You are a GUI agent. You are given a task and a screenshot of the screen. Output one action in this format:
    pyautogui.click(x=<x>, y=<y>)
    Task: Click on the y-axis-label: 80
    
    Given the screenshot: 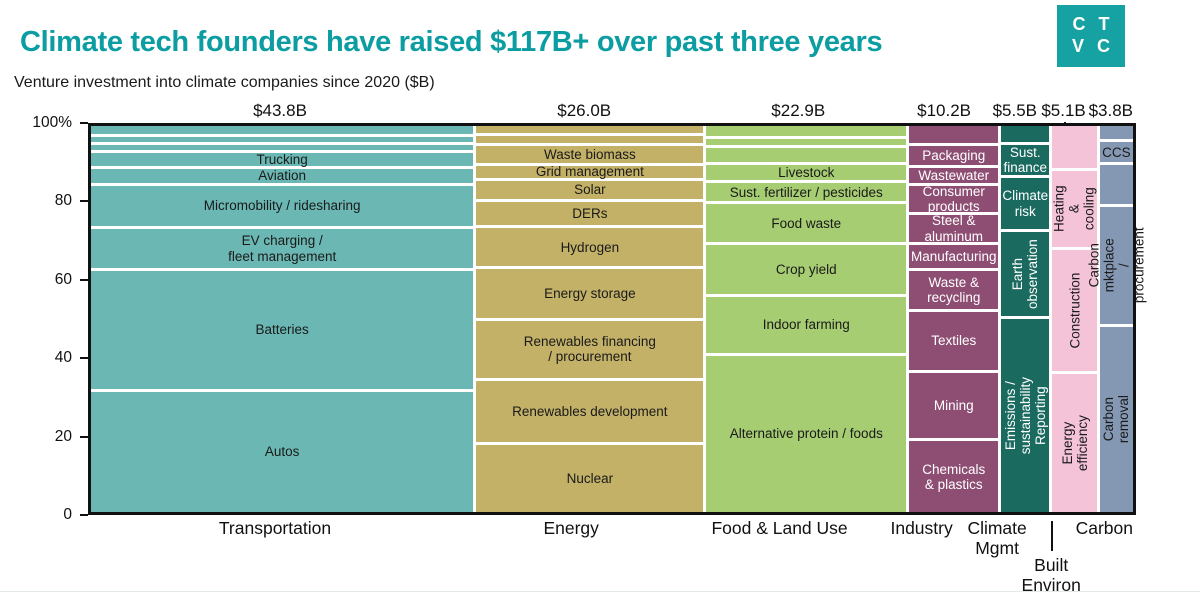 What is the action you would take?
    pyautogui.click(x=63, y=201)
    